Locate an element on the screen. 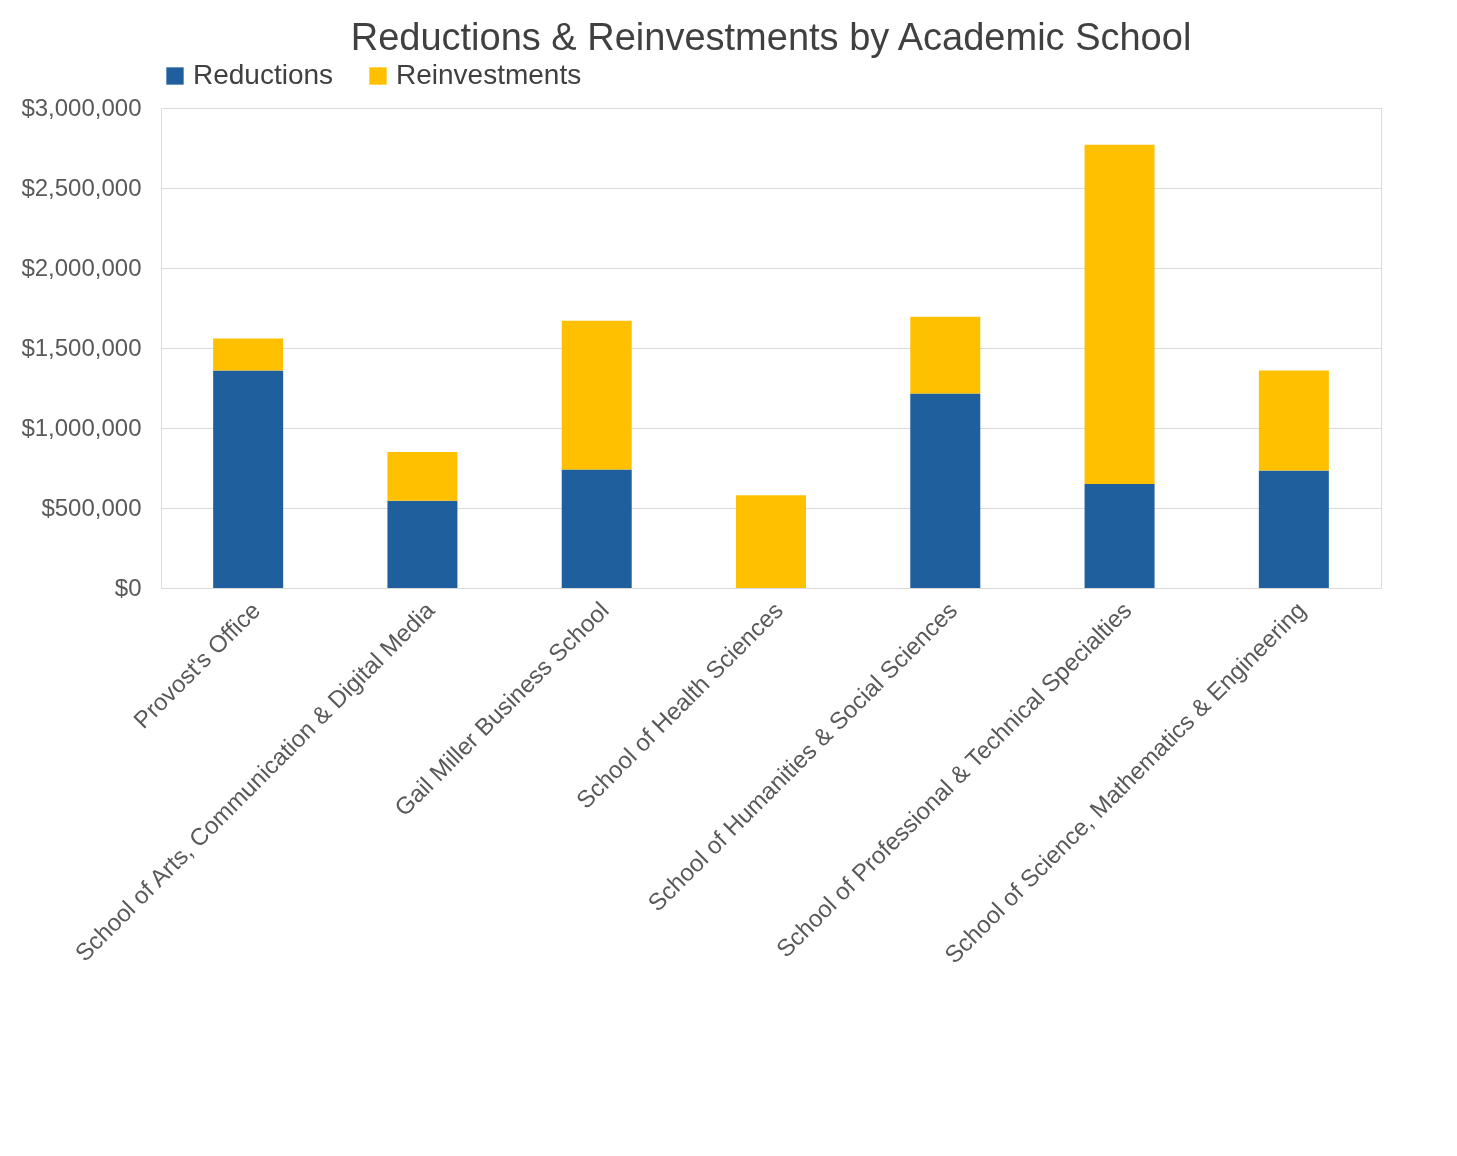  legend-label: Reinvestments is located at coordinates (489, 74).